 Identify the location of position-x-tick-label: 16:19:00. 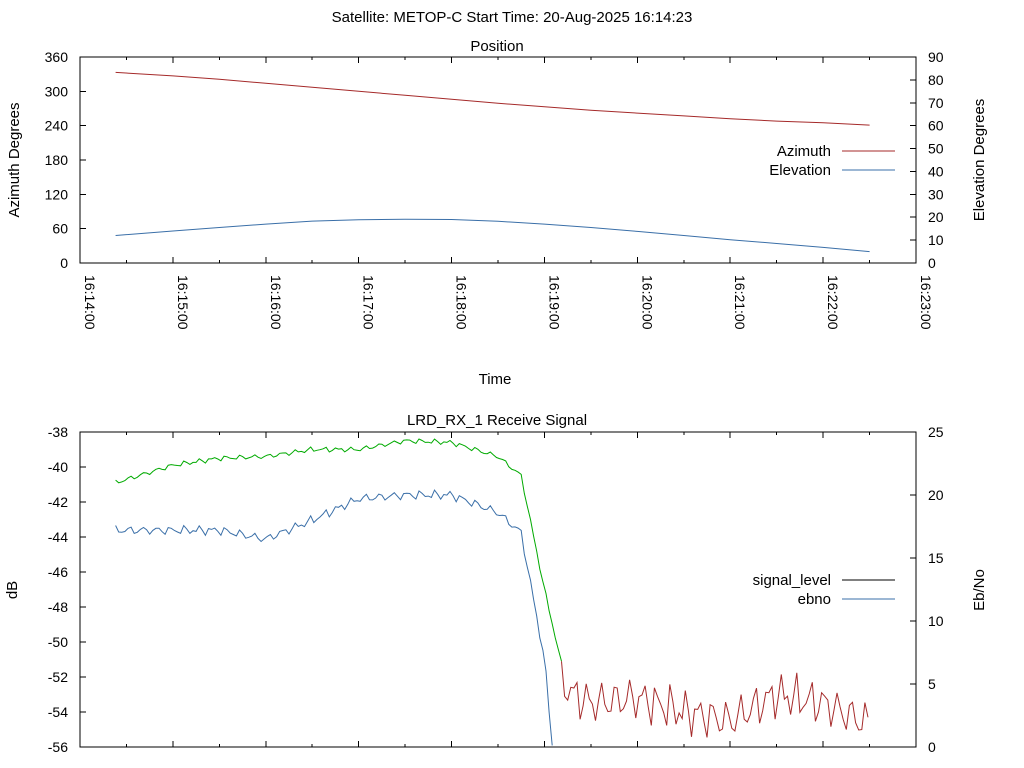
(554, 302).